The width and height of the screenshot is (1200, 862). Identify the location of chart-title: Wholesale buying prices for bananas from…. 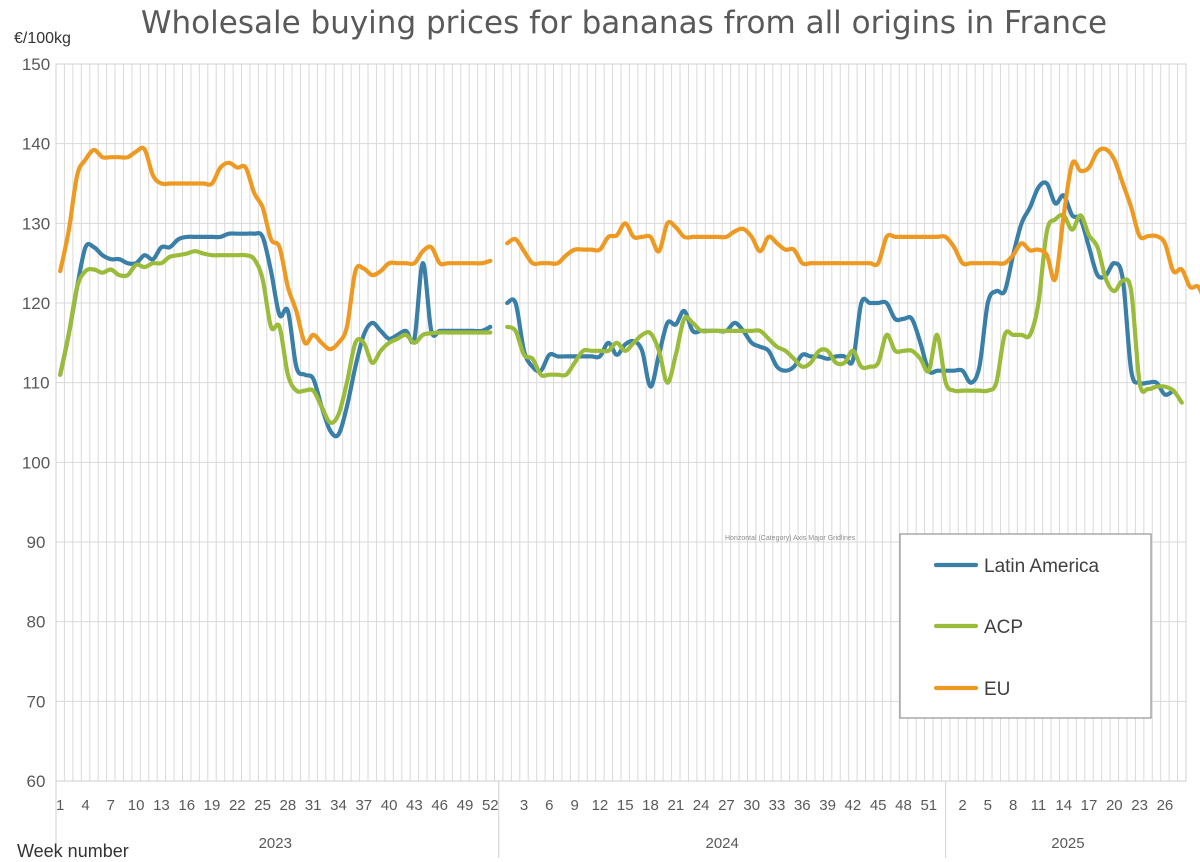
(624, 23).